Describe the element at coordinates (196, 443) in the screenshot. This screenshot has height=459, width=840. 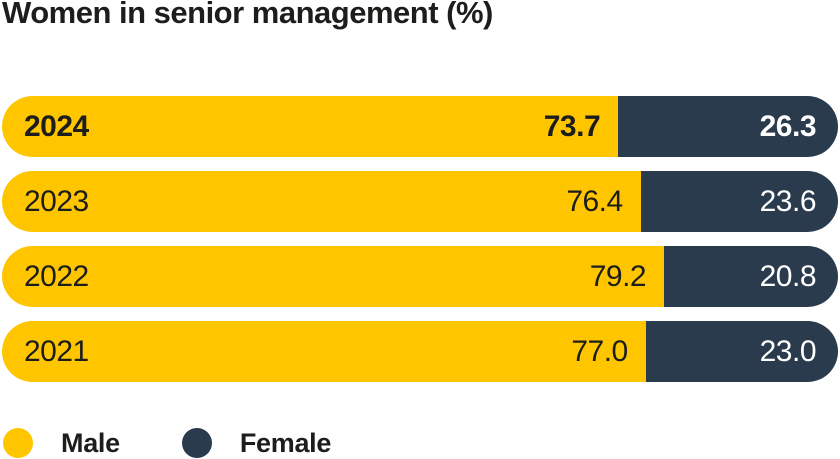
I see `female-legend-dot-icon` at that location.